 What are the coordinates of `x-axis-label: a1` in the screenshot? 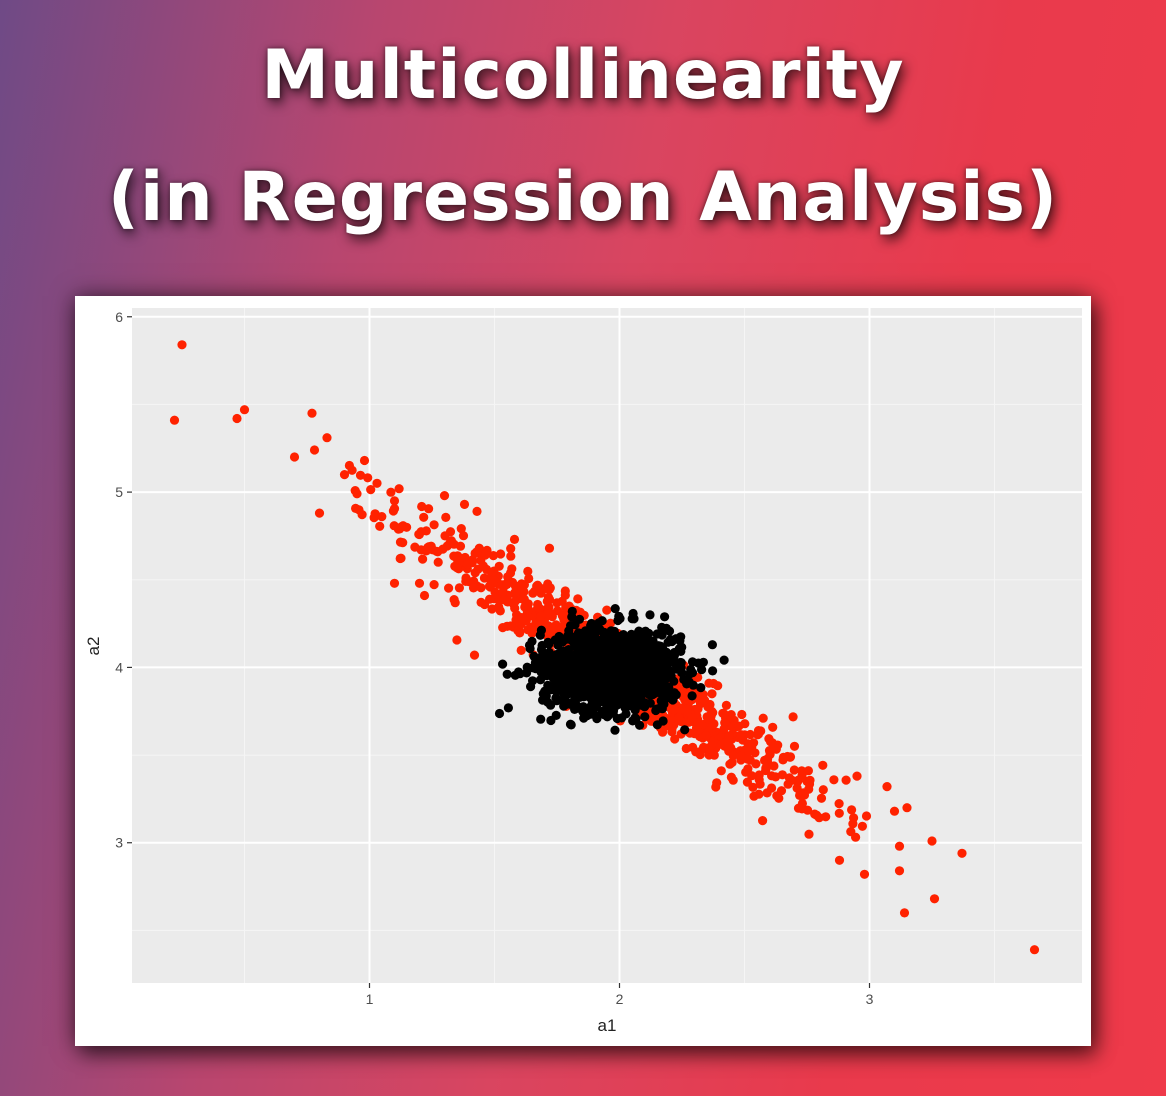 It's located at (607, 1025).